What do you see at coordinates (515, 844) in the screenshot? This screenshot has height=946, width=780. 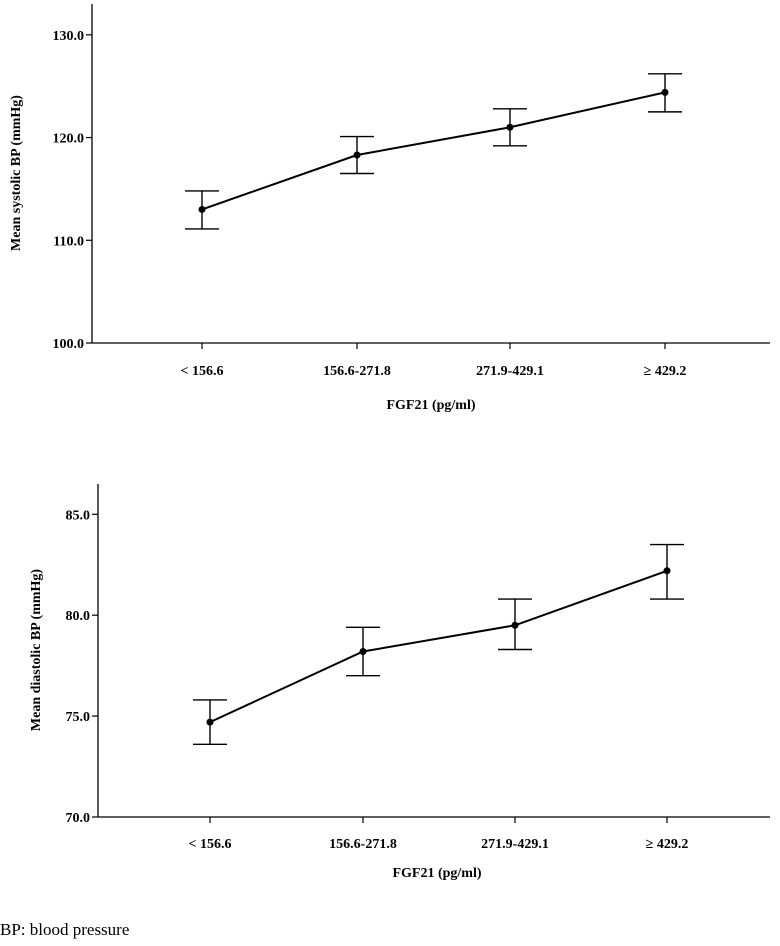 I see `diastolic-x-tick-label: 271.9-429.1` at bounding box center [515, 844].